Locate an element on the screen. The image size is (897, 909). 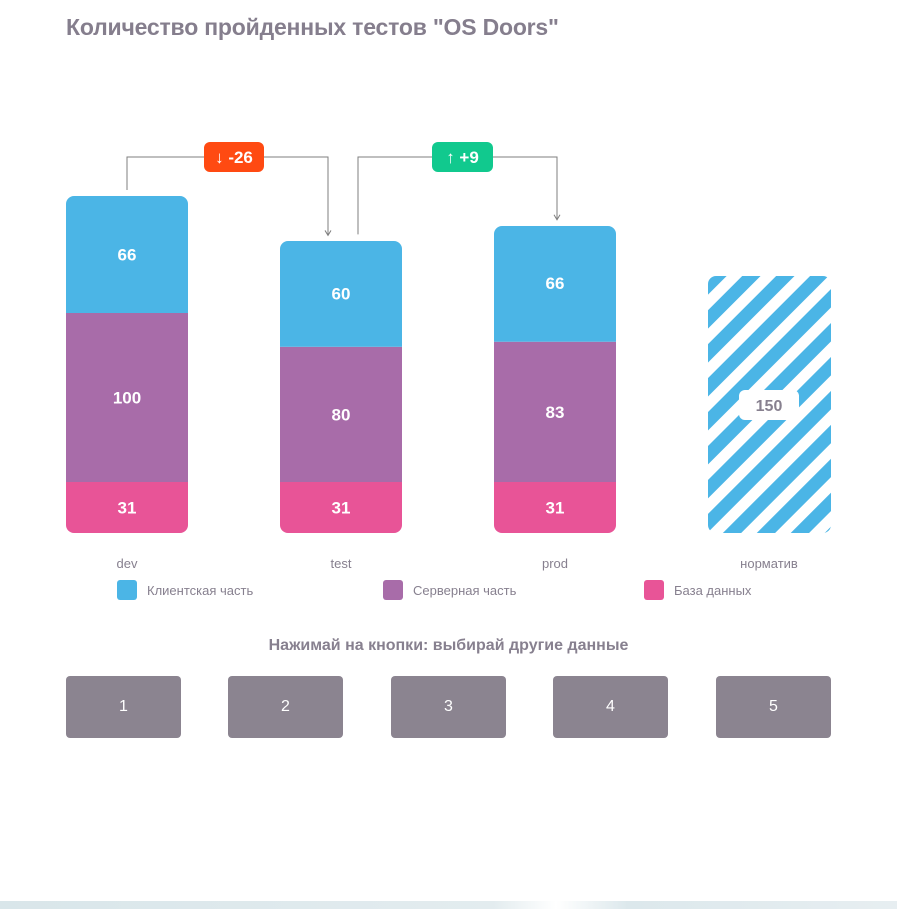
legend-item-db: База данных is located at coordinates (697, 590).